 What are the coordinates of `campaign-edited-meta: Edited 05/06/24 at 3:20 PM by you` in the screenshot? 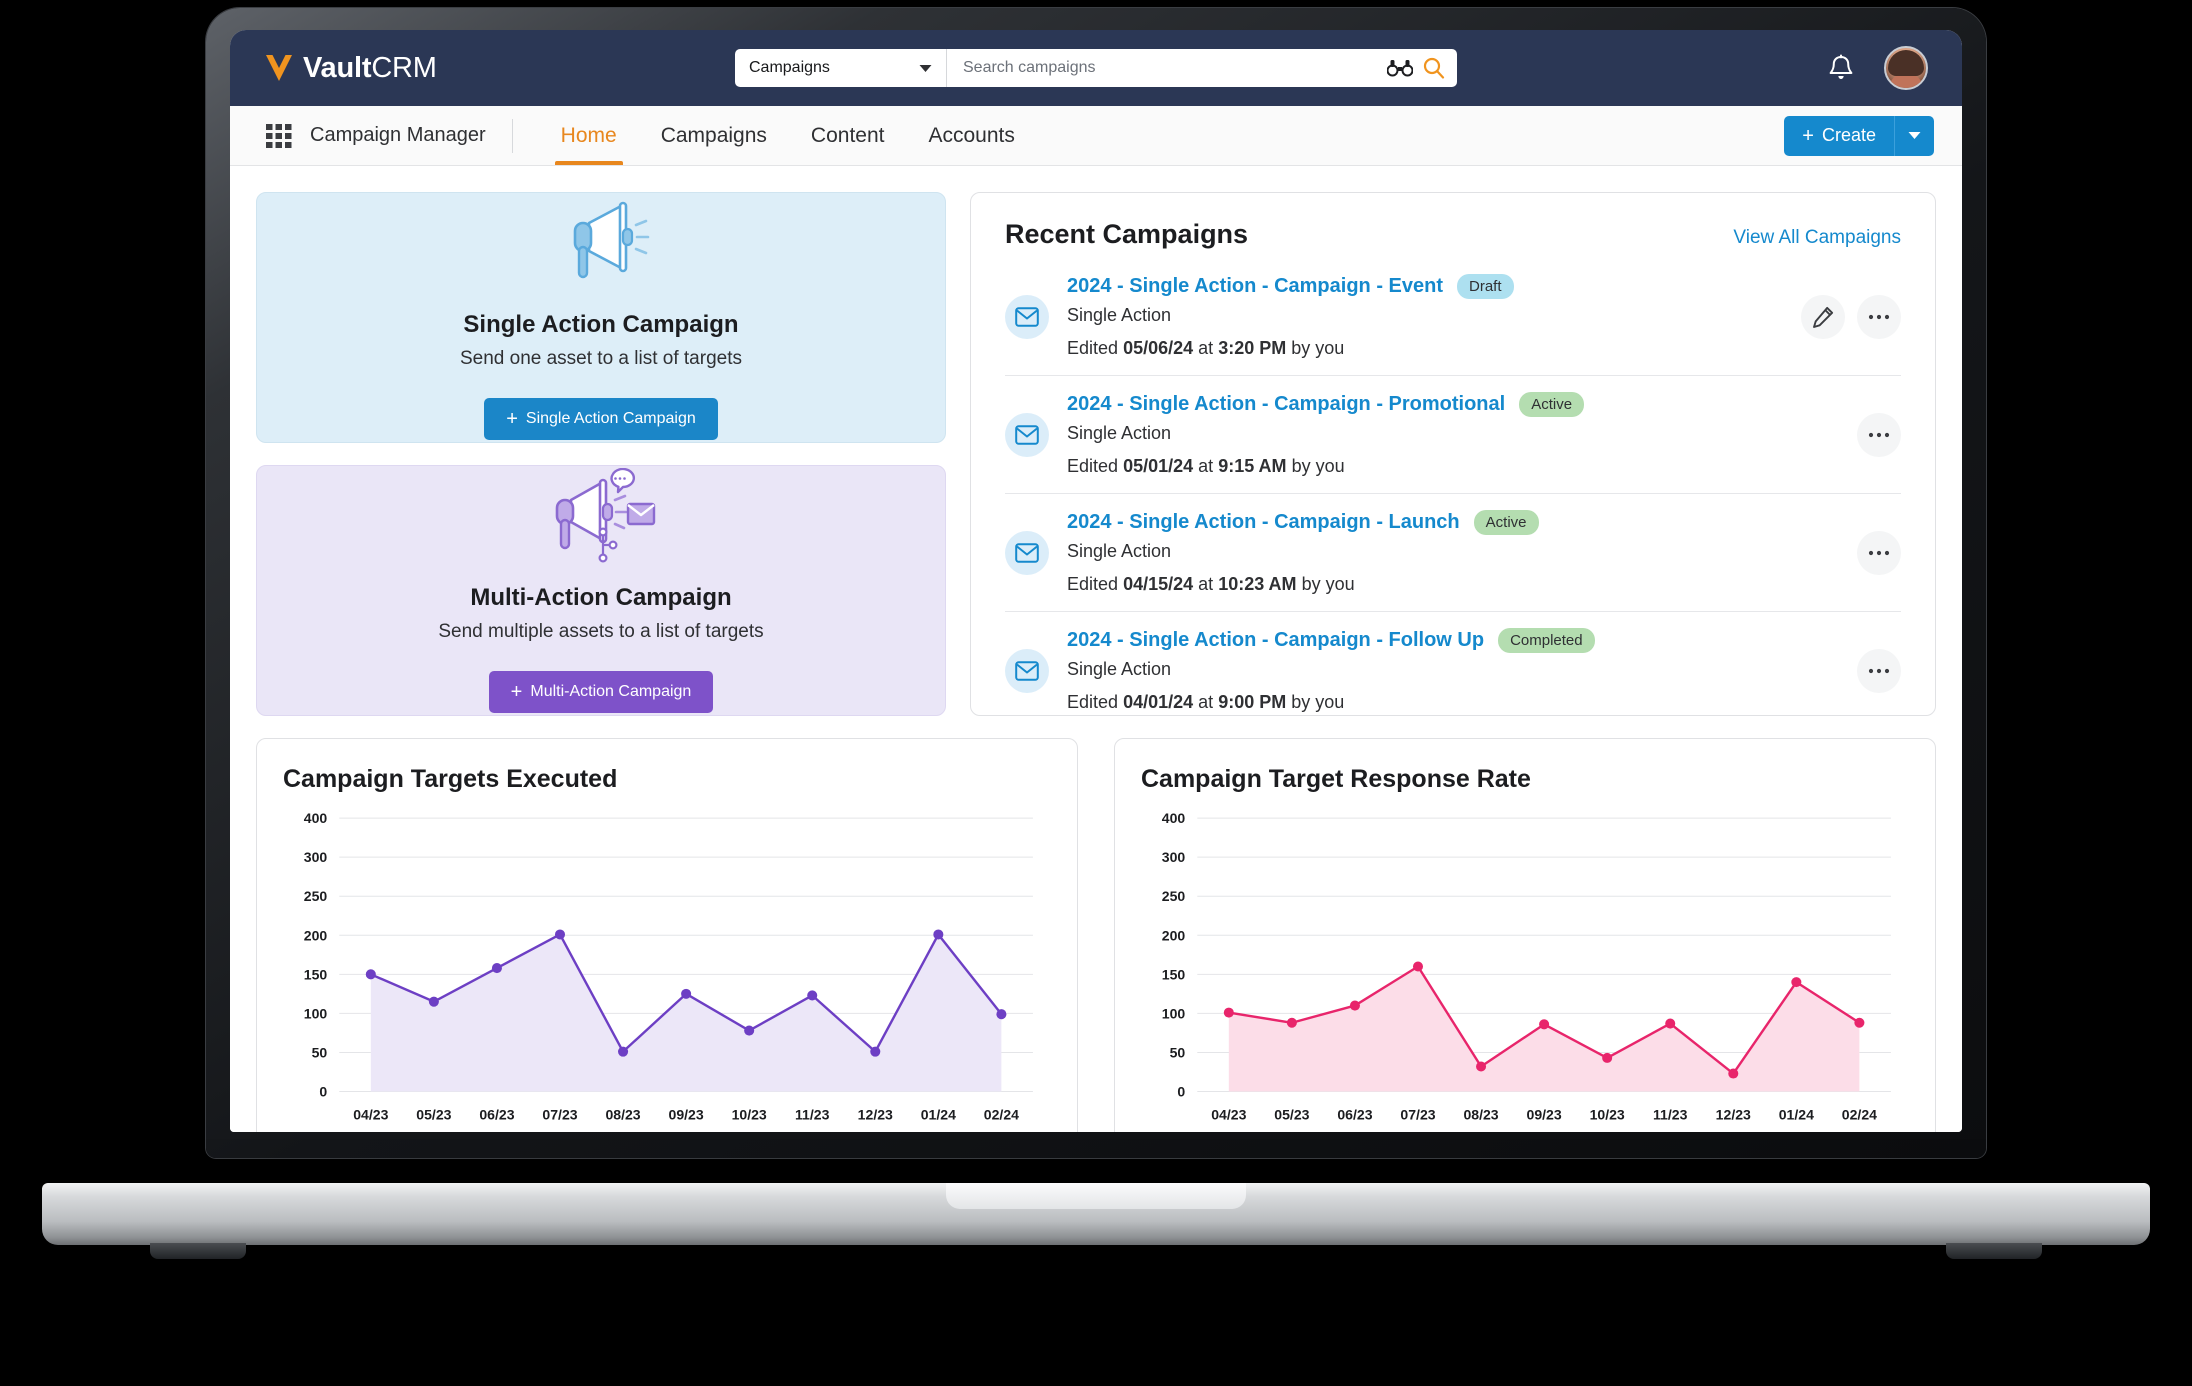 It's located at (1206, 348).